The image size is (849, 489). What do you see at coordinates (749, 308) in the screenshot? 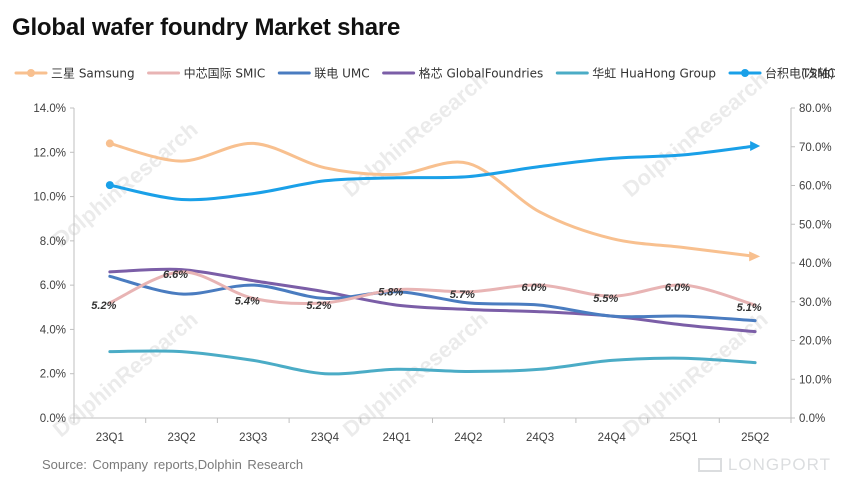
I see `data-label: 5.1%` at bounding box center [749, 308].